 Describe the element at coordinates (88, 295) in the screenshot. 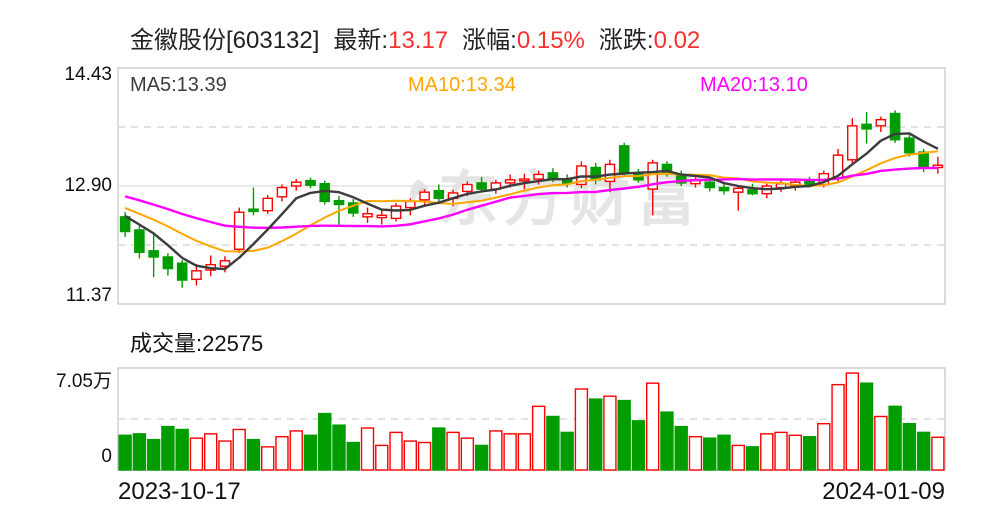

I see `price-axis-min: 11.37` at that location.